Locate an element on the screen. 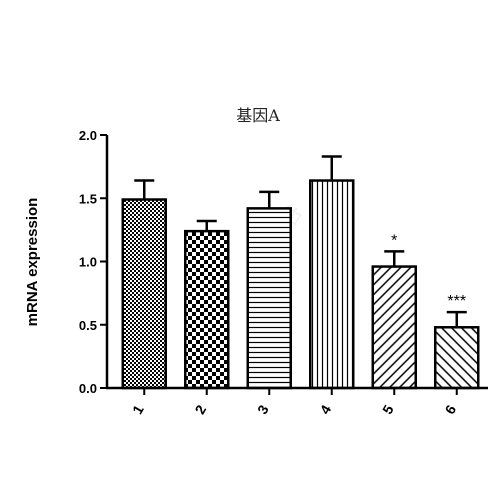 This screenshot has width=500, height=500. y-axis: 0.0 0.5 1.0 1.5 2.0 is located at coordinates (94, 262).